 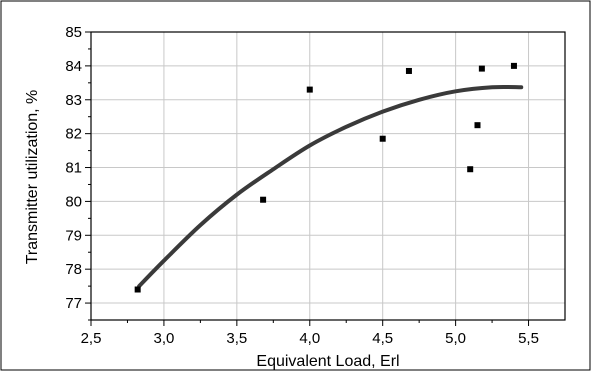 I want to click on y-tick-label: 83, so click(x=73, y=100).